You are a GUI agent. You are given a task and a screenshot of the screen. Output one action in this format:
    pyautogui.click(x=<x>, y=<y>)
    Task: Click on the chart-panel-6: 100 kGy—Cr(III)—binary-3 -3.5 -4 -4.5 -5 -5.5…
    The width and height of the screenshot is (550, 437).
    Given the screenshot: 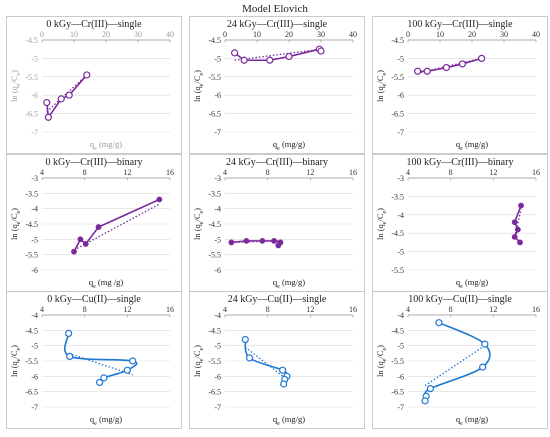 What is the action you would take?
    pyautogui.click(x=460, y=223)
    